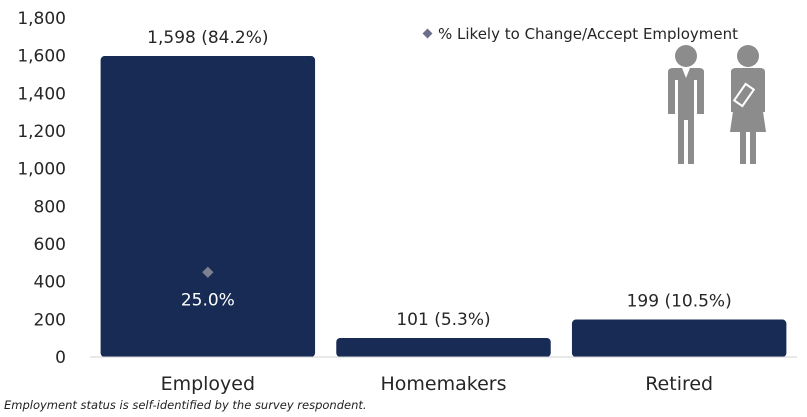 Image resolution: width=807 pixels, height=417 pixels. What do you see at coordinates (50, 207) in the screenshot?
I see `y-tick-label: 800` at bounding box center [50, 207].